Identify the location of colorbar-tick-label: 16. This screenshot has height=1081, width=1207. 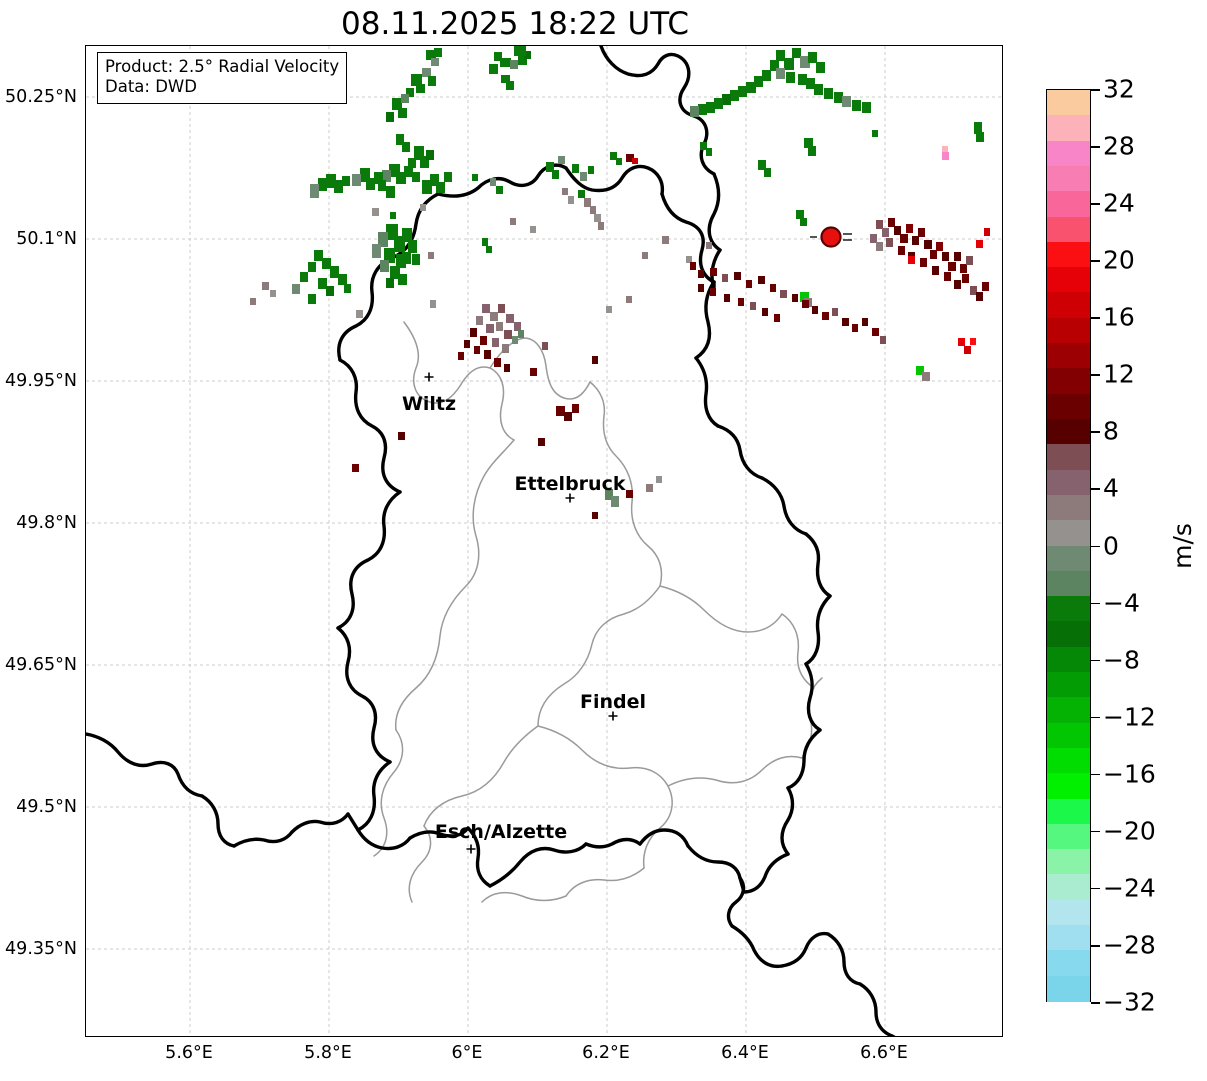
(1119, 317).